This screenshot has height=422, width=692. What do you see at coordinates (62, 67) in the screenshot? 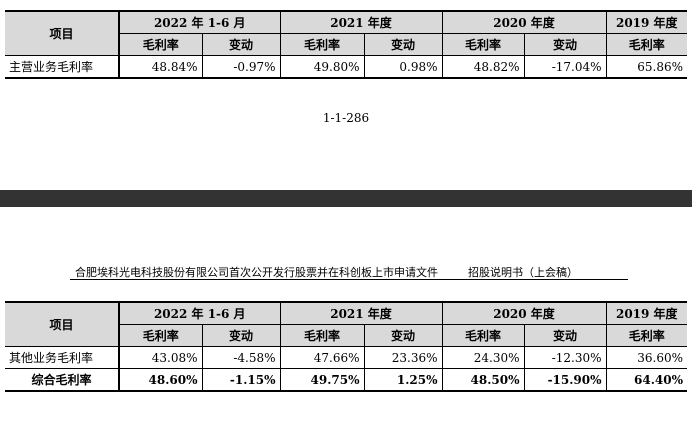
I see `row-label: 主营业务毛利率` at bounding box center [62, 67].